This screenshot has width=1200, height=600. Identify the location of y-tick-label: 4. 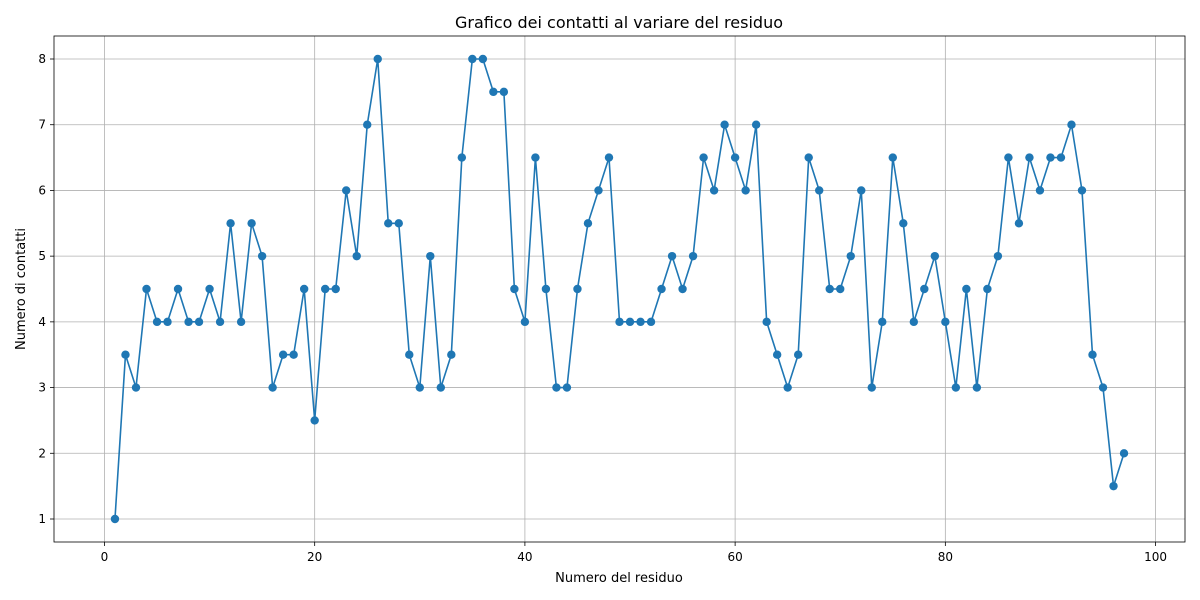
(42, 322).